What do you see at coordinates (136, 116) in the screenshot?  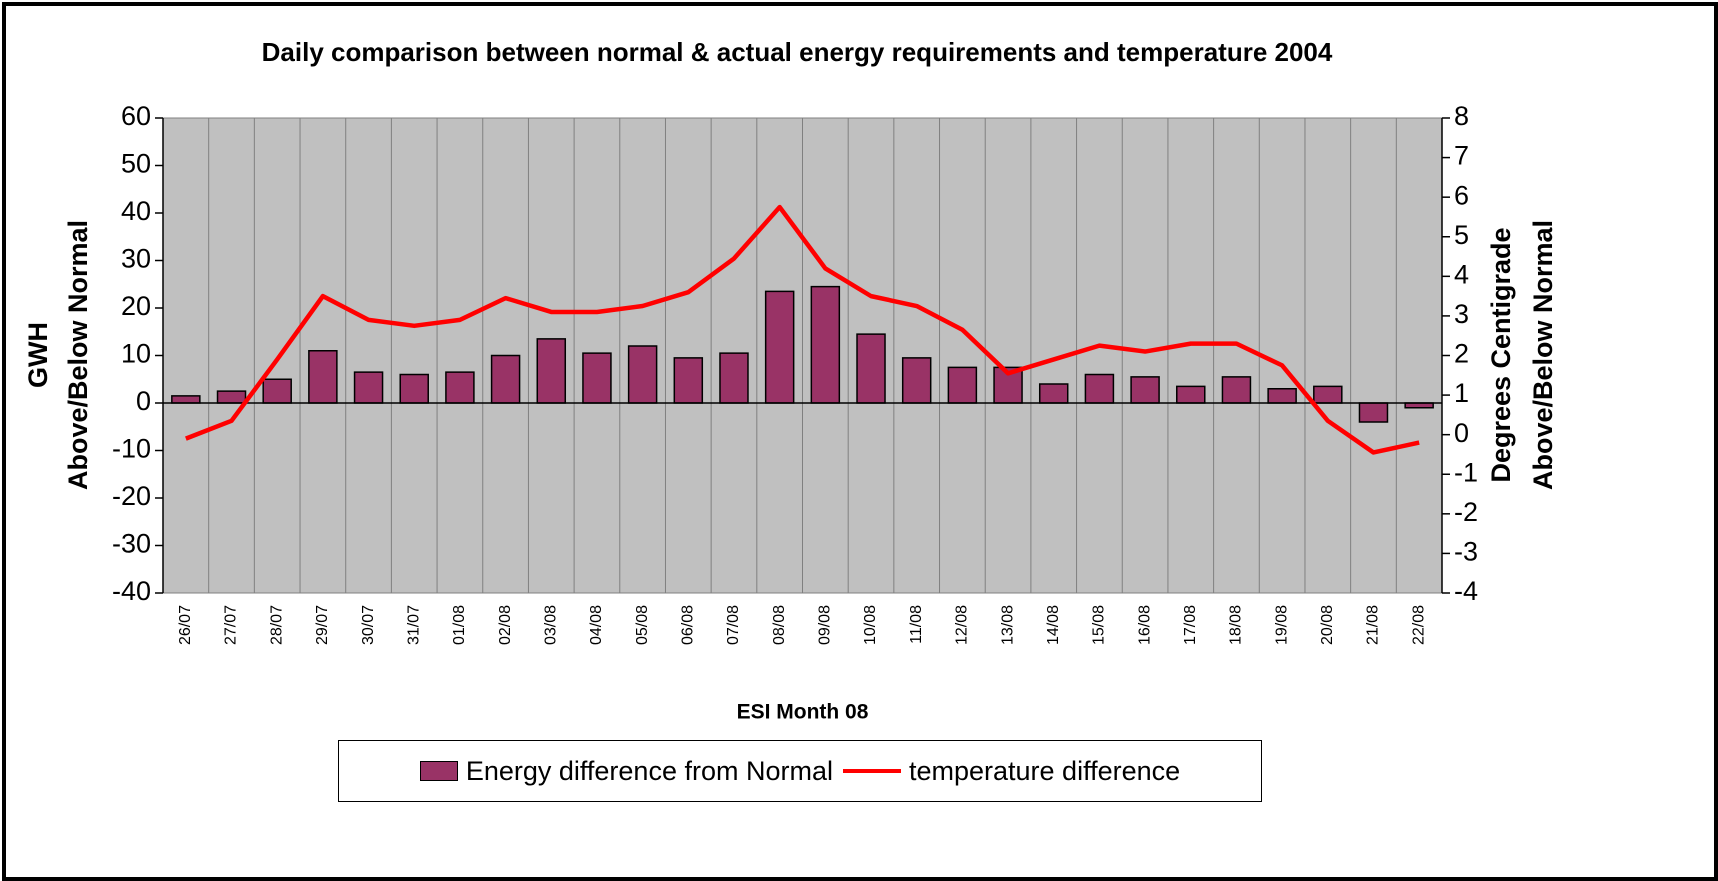 I see `y-tick-label: 60` at bounding box center [136, 116].